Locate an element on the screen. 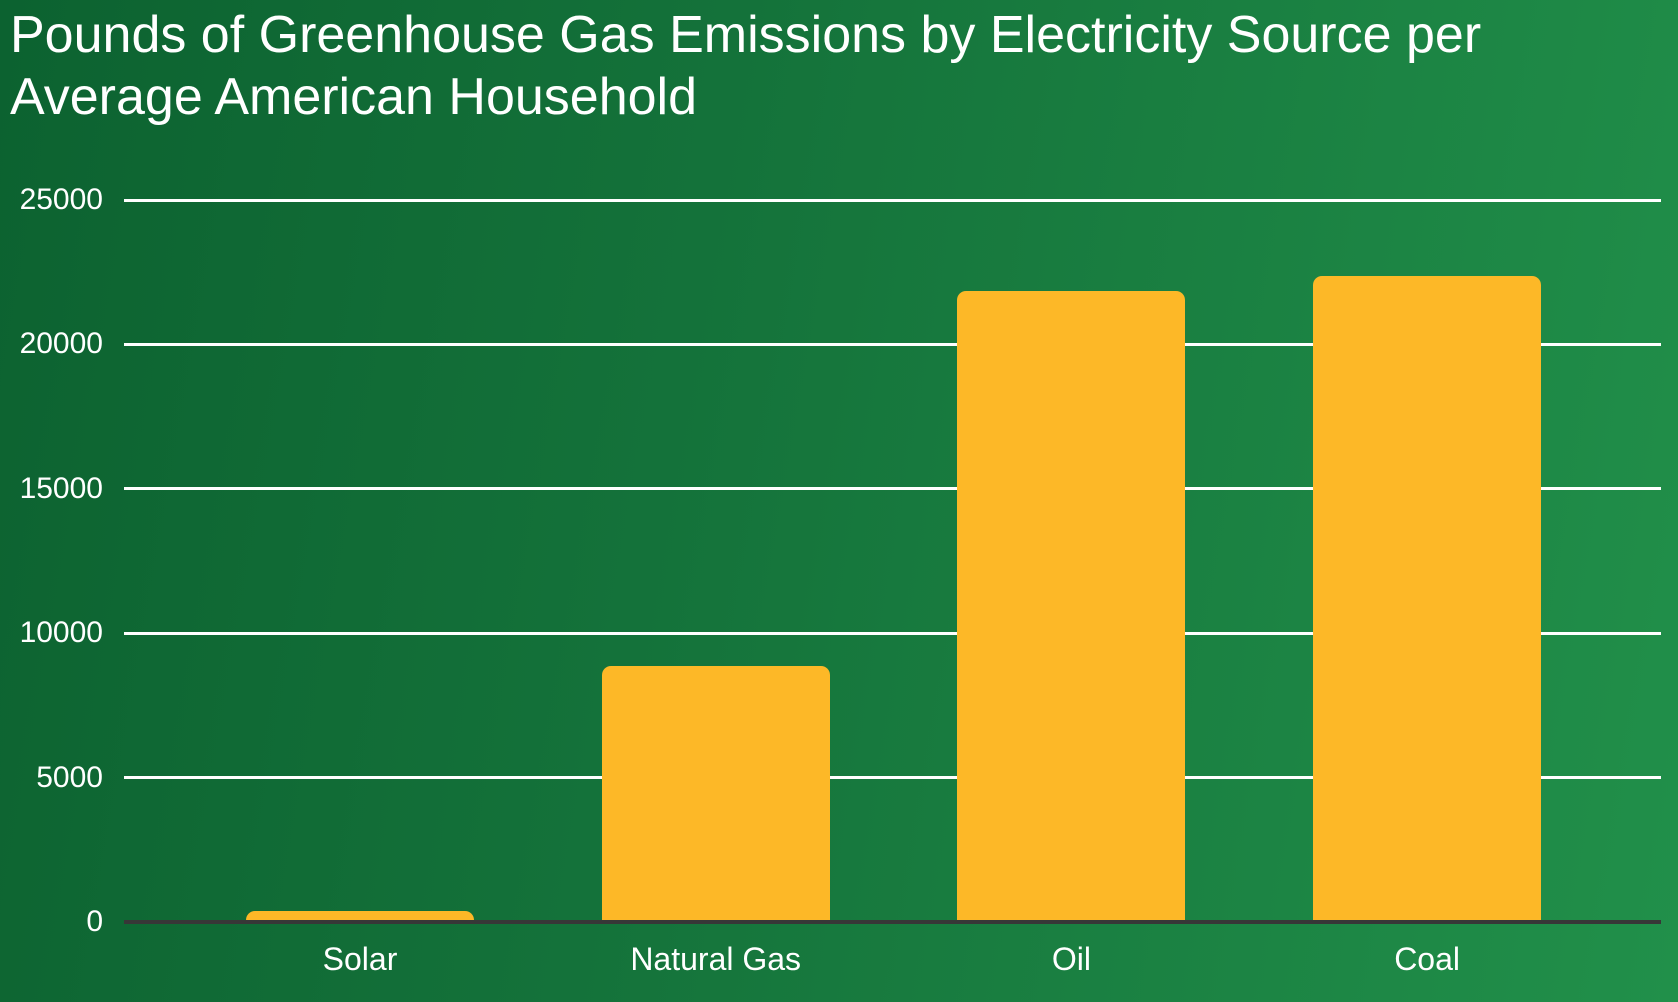 Image resolution: width=1678 pixels, height=1002 pixels. chart-title-line2: Average American Household is located at coordinates (354, 97).